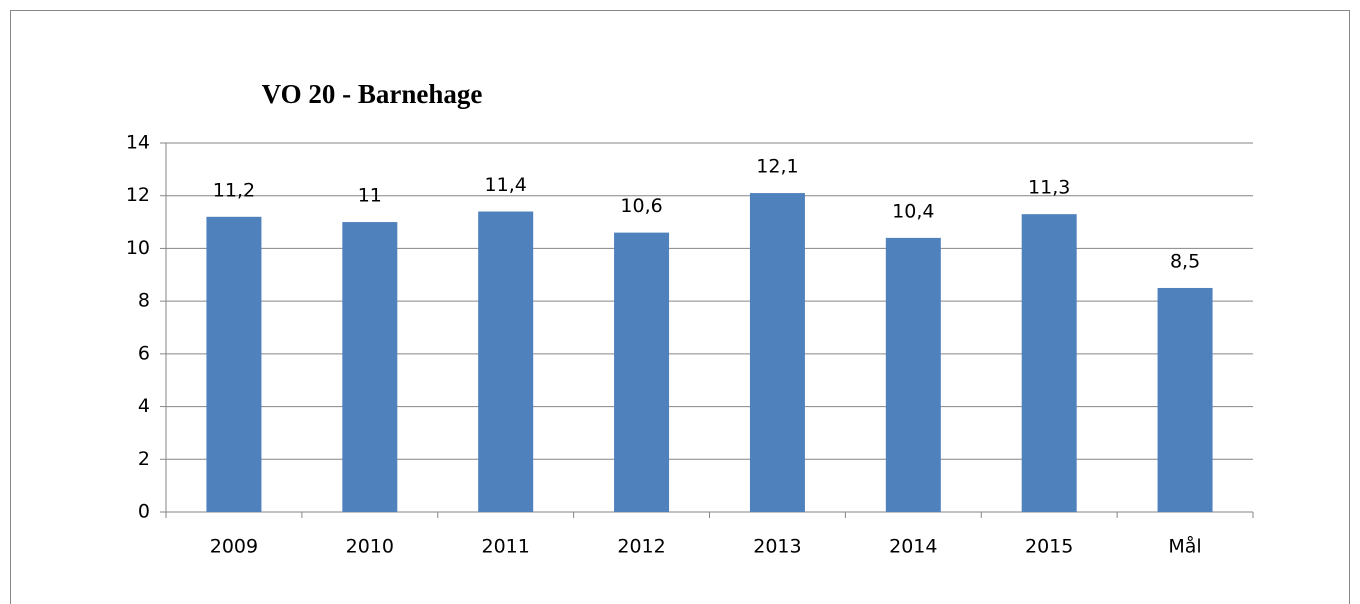 This screenshot has height=604, width=1360. Describe the element at coordinates (1049, 188) in the screenshot. I see `data-label: 11,3` at that location.